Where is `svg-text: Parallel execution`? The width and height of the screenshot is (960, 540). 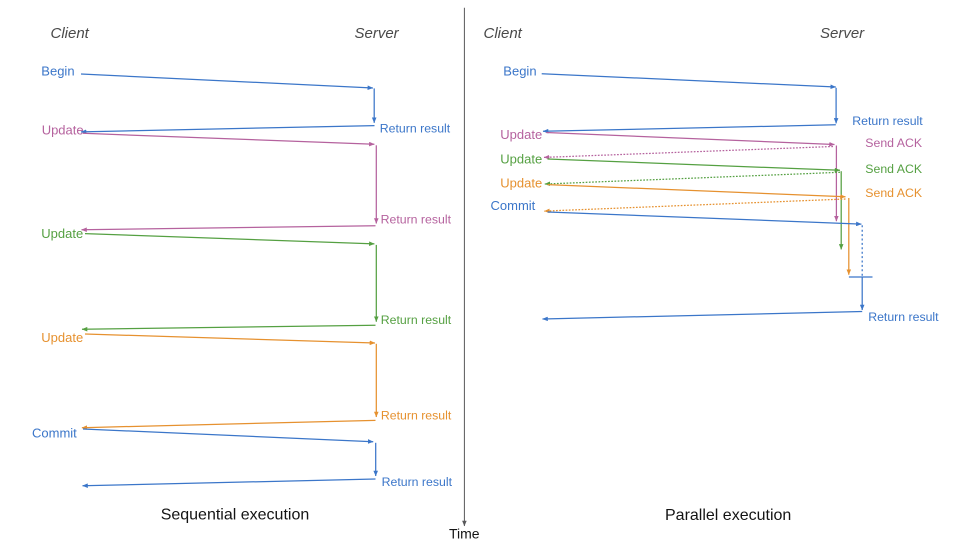
svg-text: Parallel execution is located at coordinates (728, 515).